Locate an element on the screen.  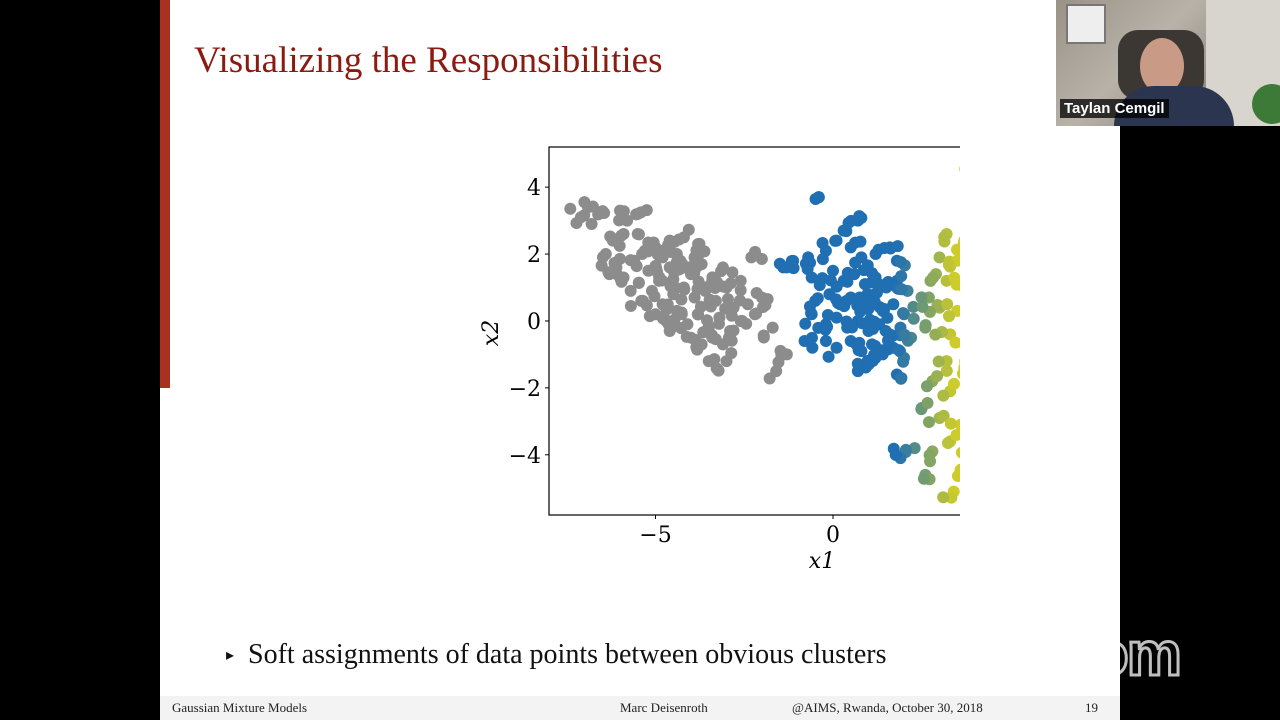
y-tick-label: 4 is located at coordinates (534, 188).